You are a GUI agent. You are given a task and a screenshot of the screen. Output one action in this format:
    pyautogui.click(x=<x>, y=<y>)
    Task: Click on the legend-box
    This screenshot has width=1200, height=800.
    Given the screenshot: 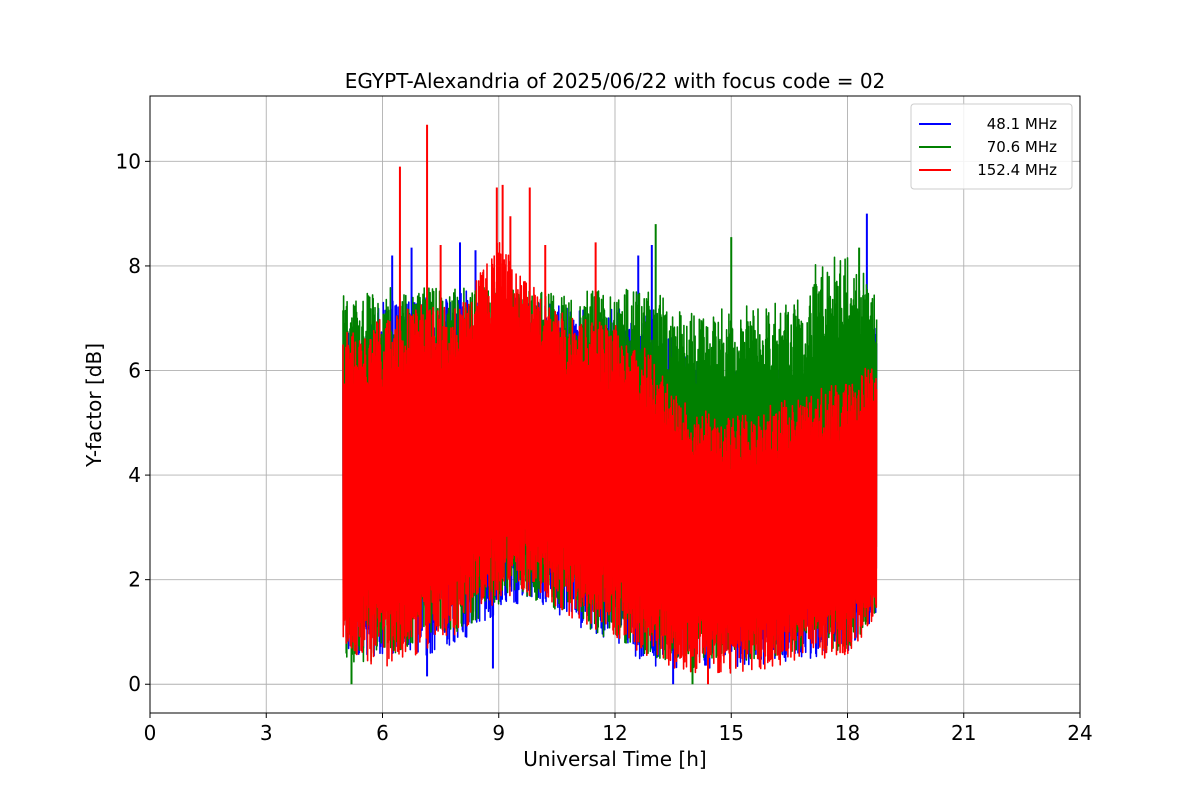 What is the action you would take?
    pyautogui.click(x=991, y=146)
    